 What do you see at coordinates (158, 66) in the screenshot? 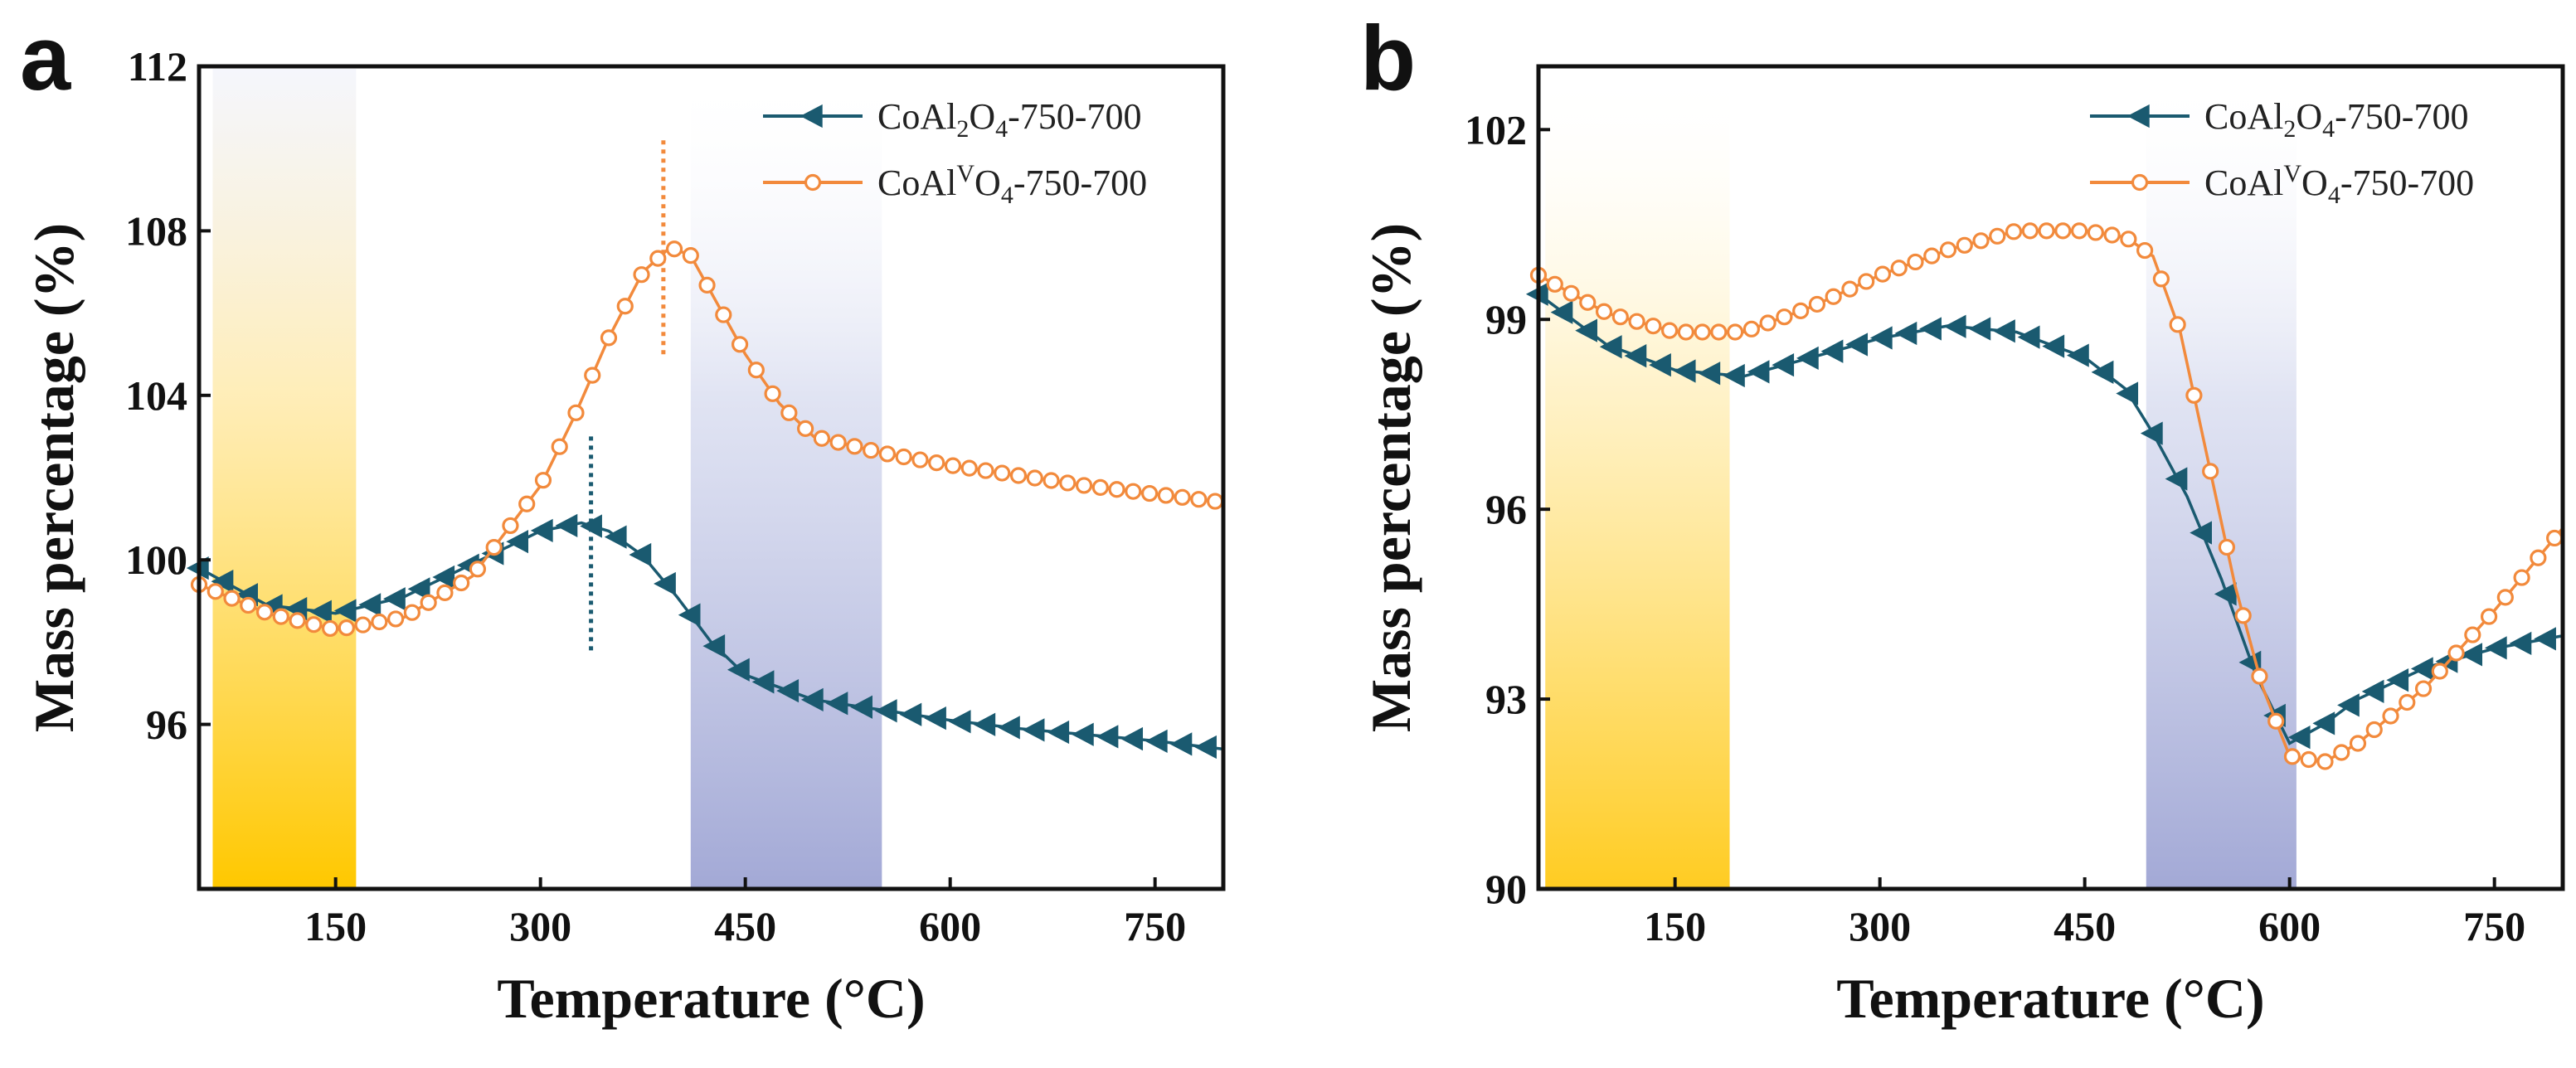
I see `y-tick-label-4: 112` at bounding box center [158, 66].